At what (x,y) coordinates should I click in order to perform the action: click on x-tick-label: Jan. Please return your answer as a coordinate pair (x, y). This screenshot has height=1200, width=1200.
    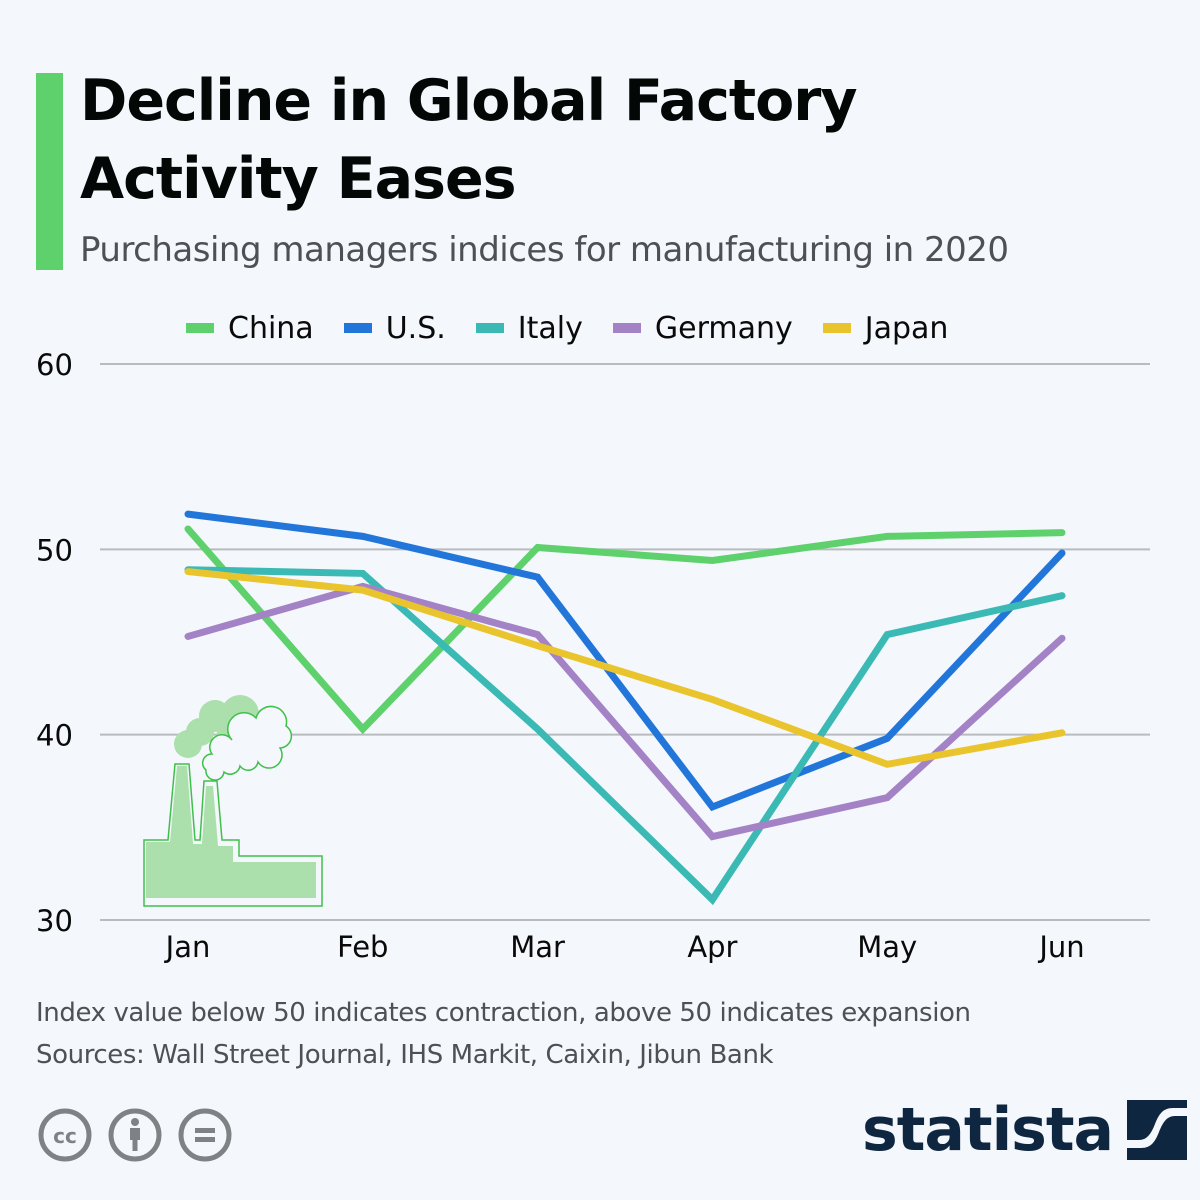
    Looking at the image, I should click on (187, 947).